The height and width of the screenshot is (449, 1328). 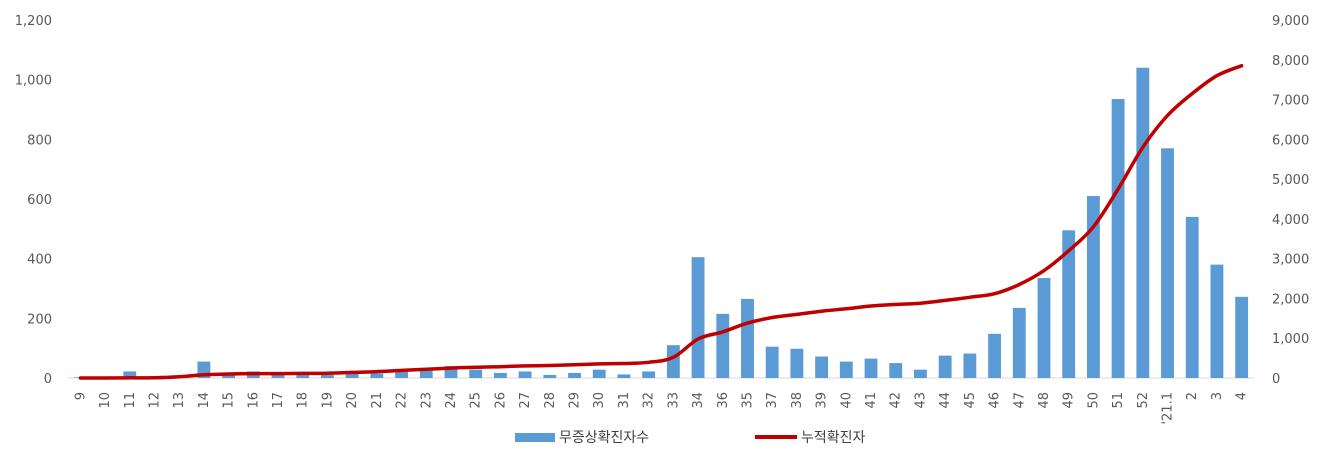 I want to click on x-axis-tick-label: 32, so click(x=649, y=400).